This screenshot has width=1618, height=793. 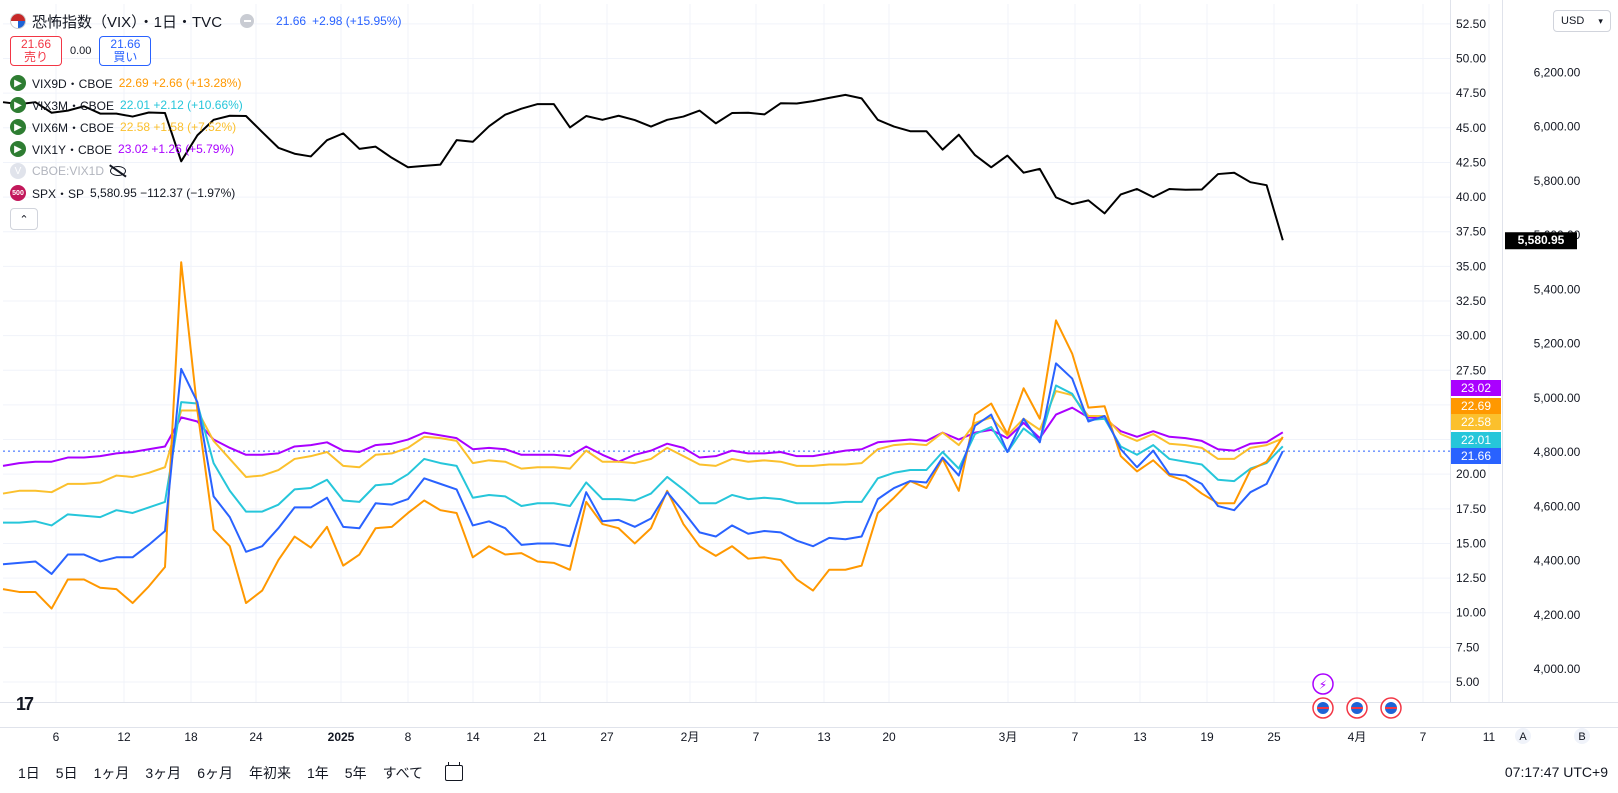 I want to click on event-markers: ⚡, so click(x=1357, y=696).